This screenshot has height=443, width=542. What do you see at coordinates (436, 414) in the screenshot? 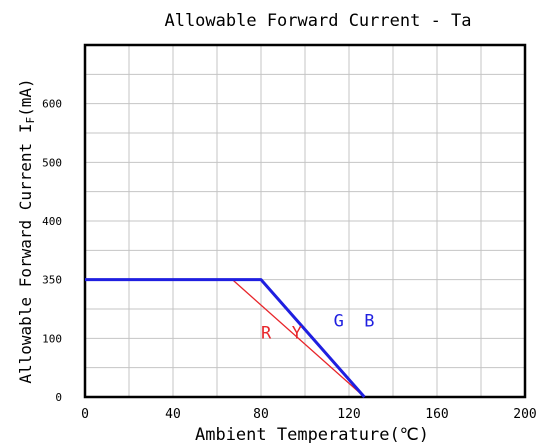
I see `x-tick-label: 160` at bounding box center [436, 414].